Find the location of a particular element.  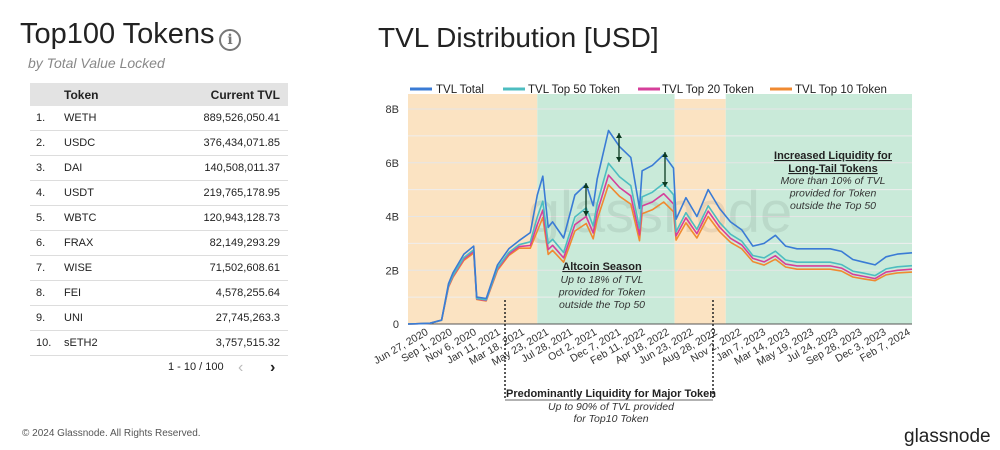

table-row: 3. DAI 140,508,011.37 is located at coordinates (159, 168).